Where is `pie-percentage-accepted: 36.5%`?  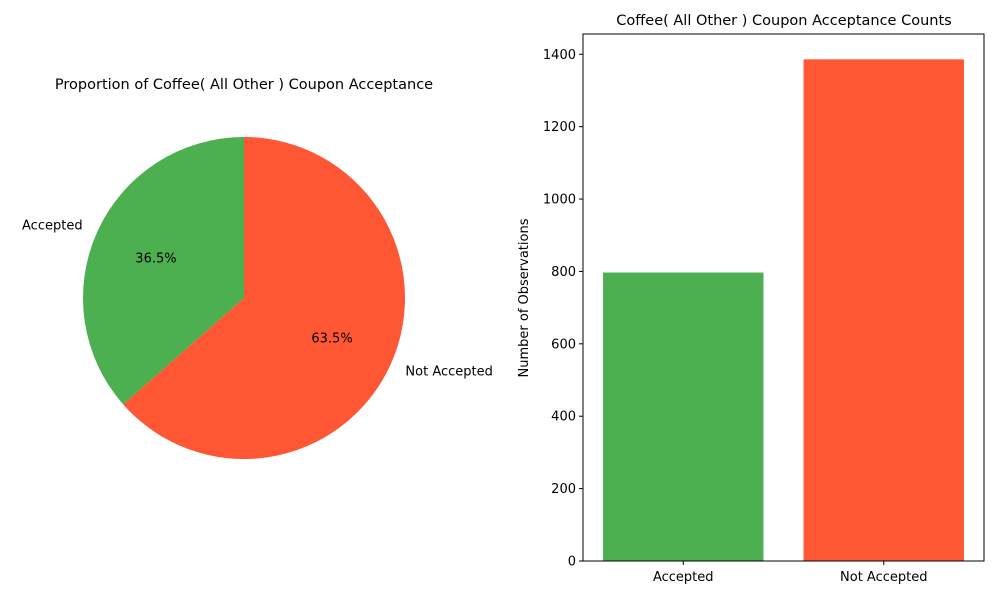
pie-percentage-accepted: 36.5% is located at coordinates (155, 259).